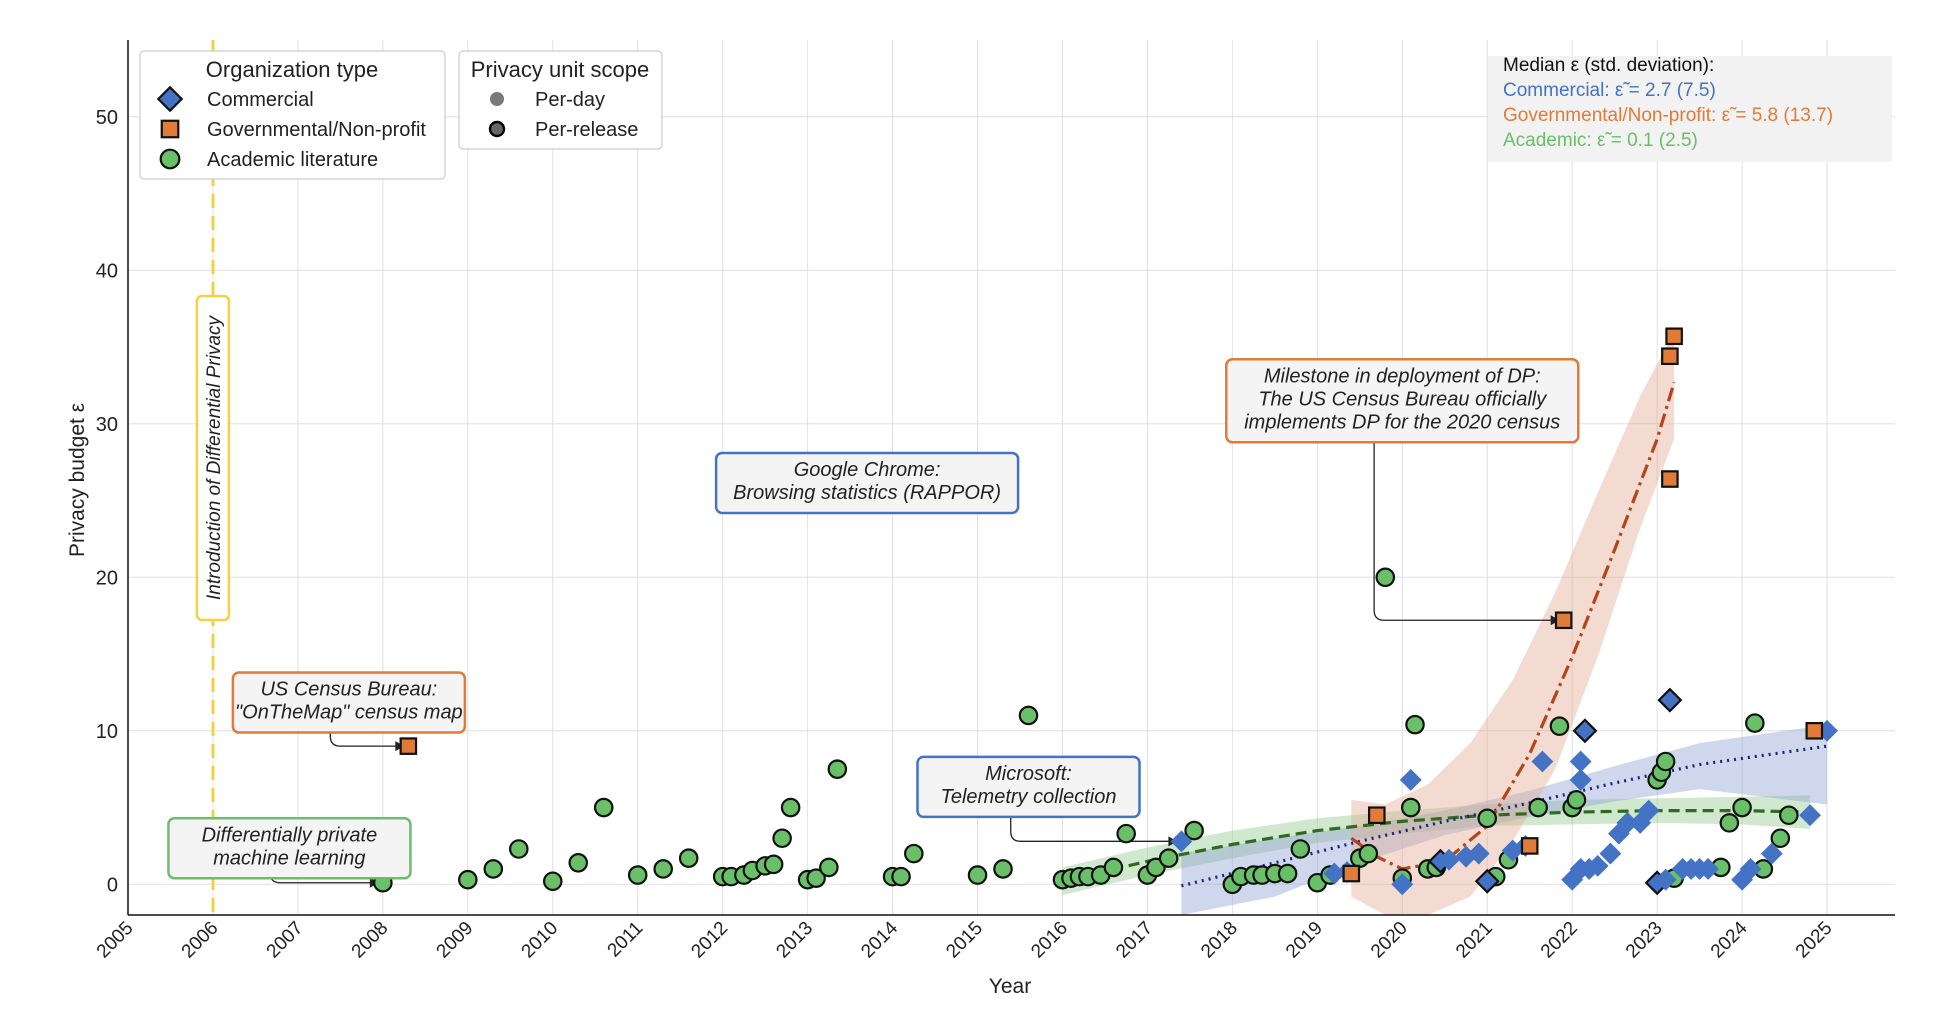  I want to click on y-tick-label: 20, so click(107, 578).